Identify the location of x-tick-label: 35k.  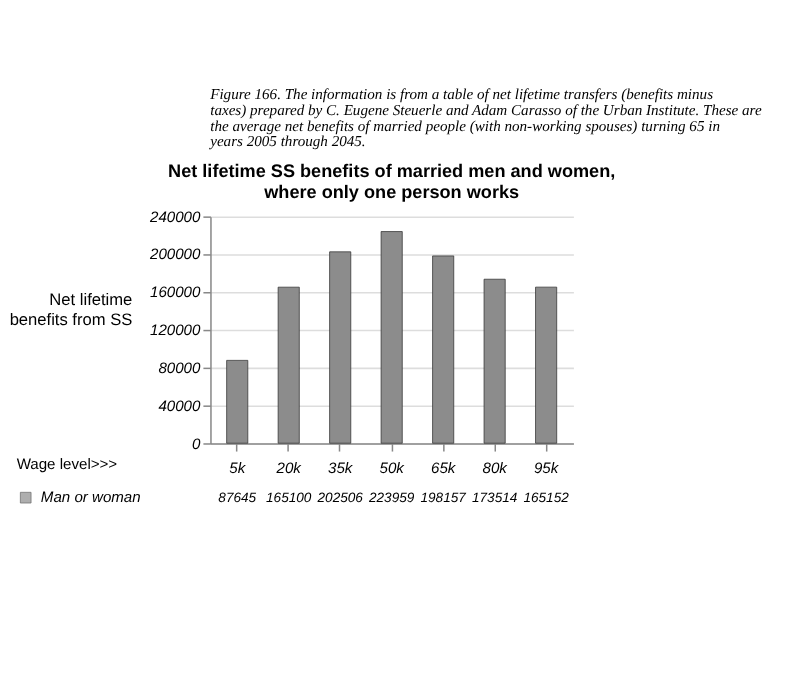
(341, 467).